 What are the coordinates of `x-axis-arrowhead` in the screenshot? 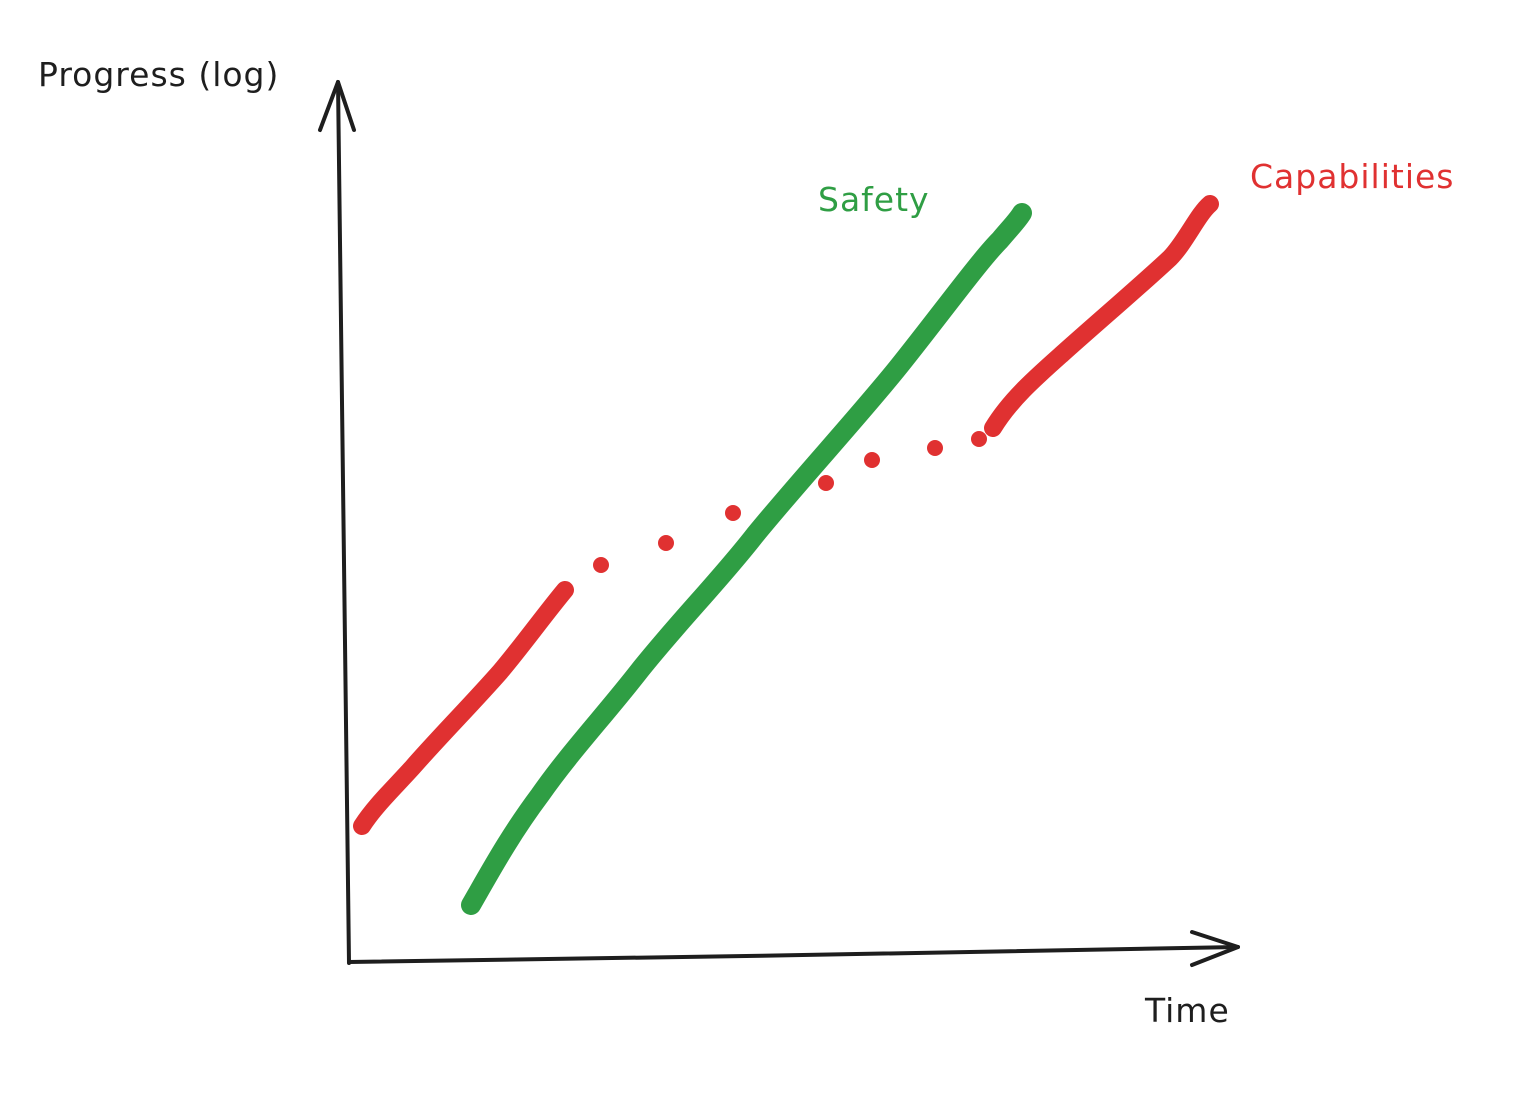 It's located at (1215, 948).